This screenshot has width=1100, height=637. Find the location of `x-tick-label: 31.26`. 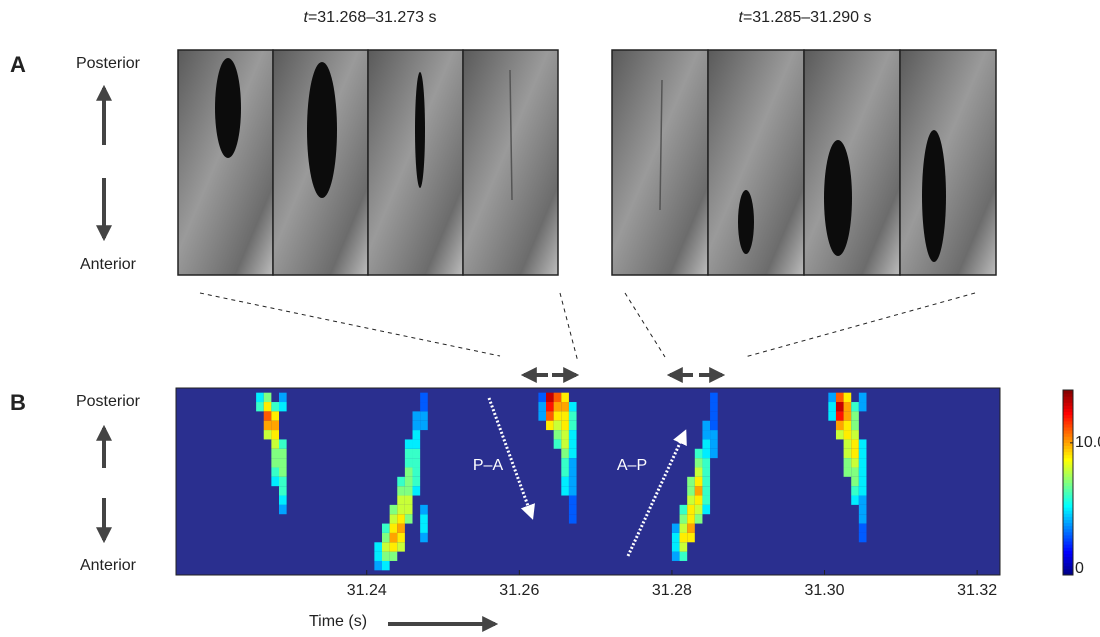

x-tick-label: 31.26 is located at coordinates (519, 590).